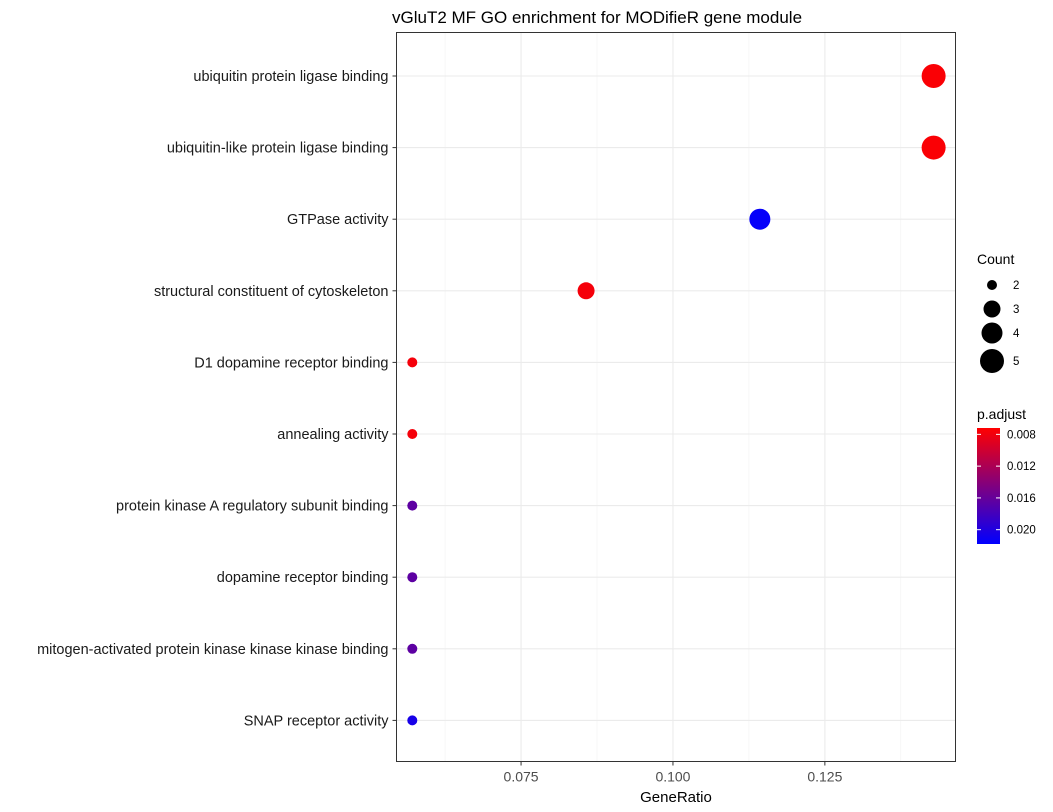  What do you see at coordinates (676, 797) in the screenshot?
I see `x-axis-title: GeneRatio` at bounding box center [676, 797].